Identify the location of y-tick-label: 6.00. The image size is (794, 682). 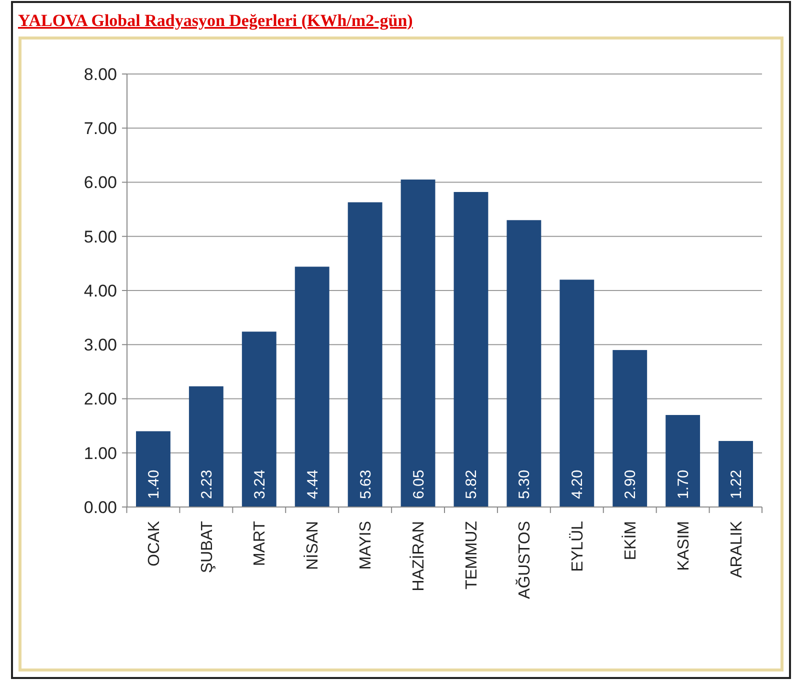
(100, 182).